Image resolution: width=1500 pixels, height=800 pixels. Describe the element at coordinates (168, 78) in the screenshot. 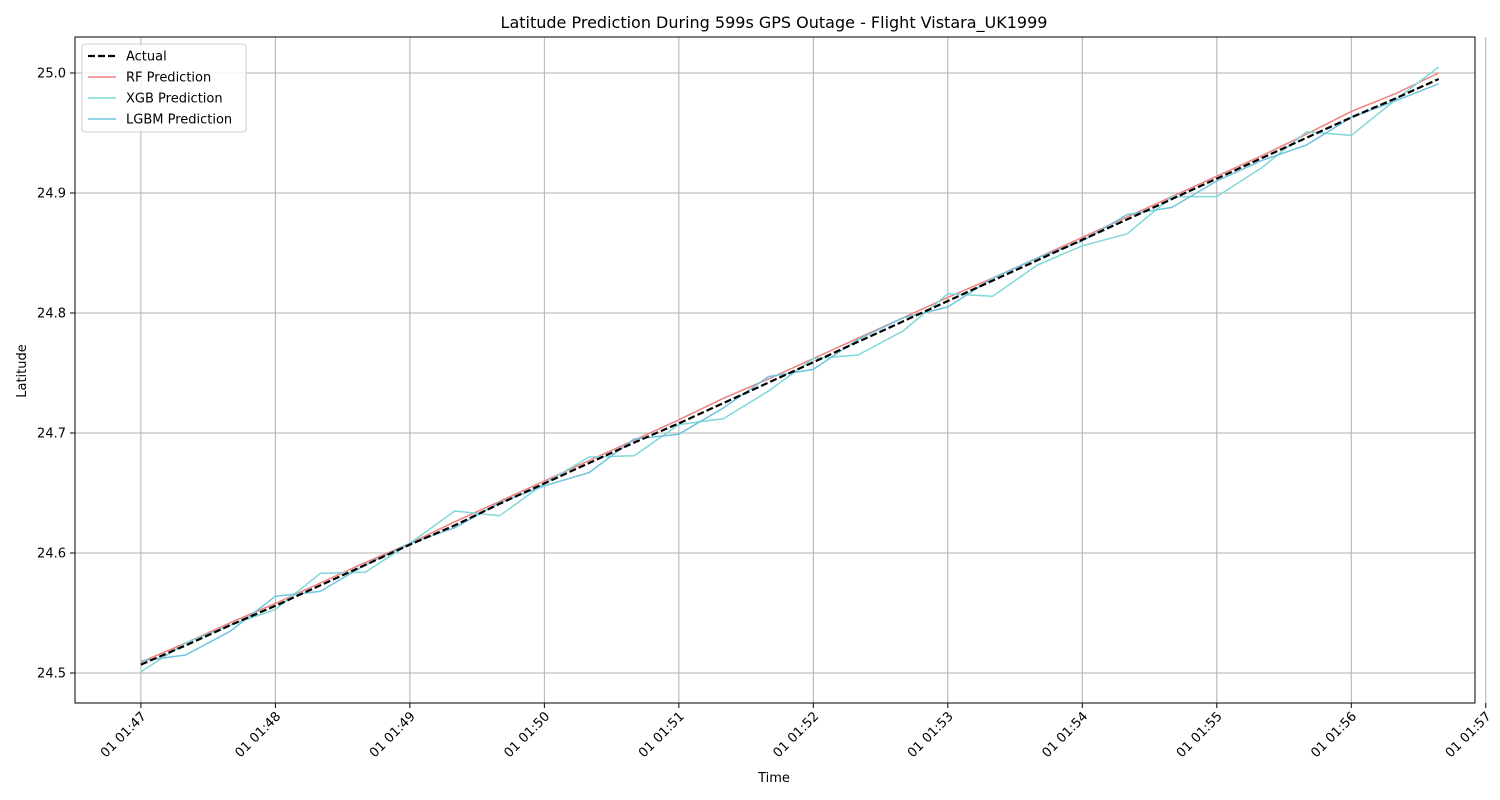

I see `legend-label: RF Prediction` at that location.